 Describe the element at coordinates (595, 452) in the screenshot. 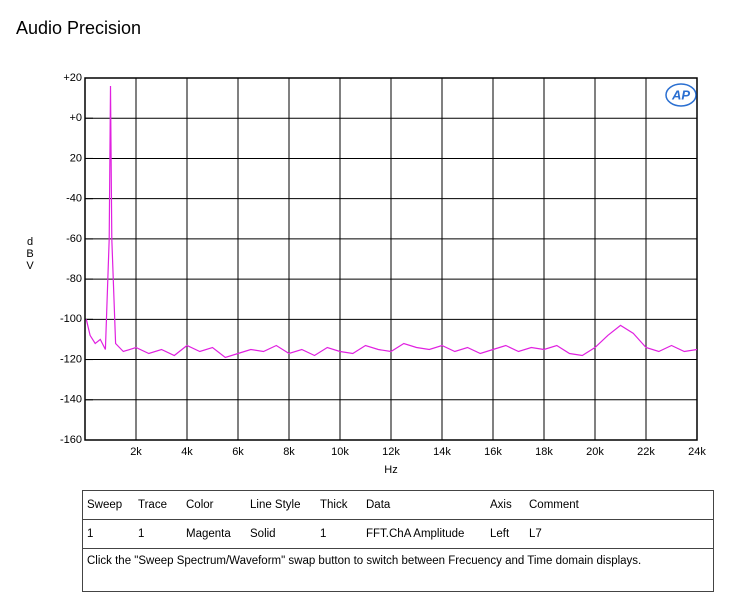

I see `x-tick-label: 20k` at that location.